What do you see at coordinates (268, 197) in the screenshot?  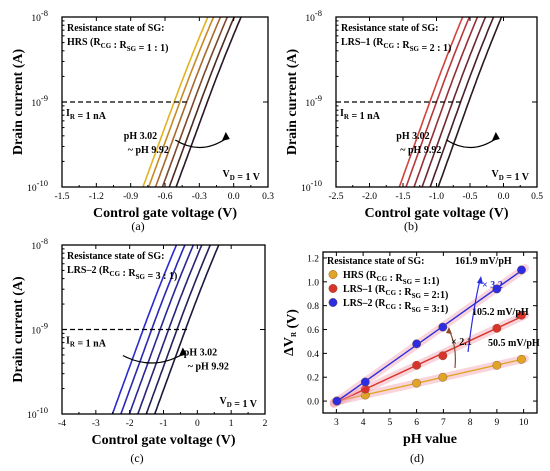 I see `x-tick-label: 0.3` at bounding box center [268, 197].